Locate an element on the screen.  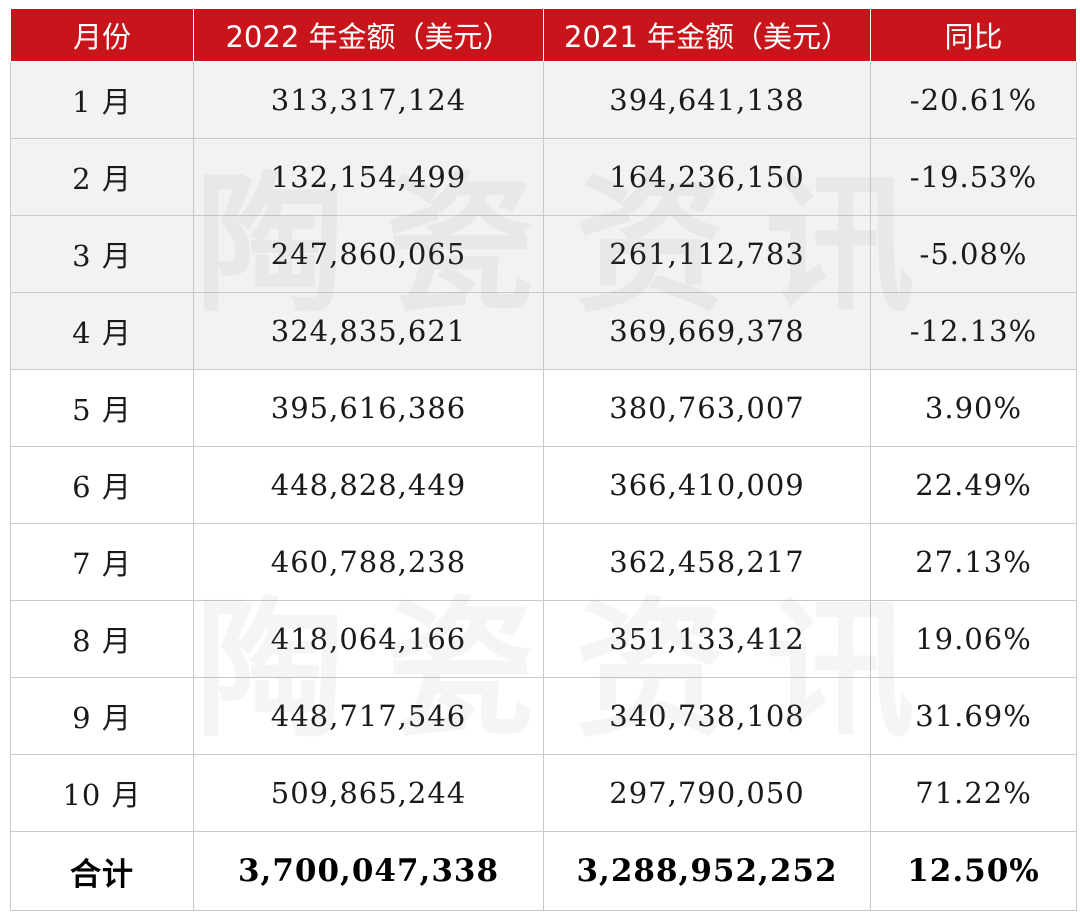
header-month: 月份 is located at coordinates (102, 35).